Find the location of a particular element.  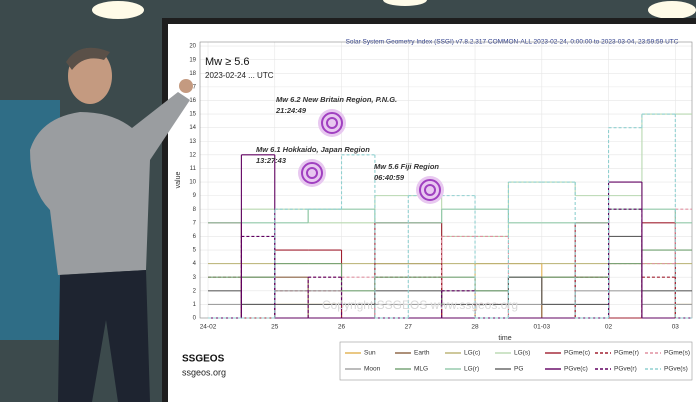

x-tick-label: 25 is located at coordinates (275, 327).